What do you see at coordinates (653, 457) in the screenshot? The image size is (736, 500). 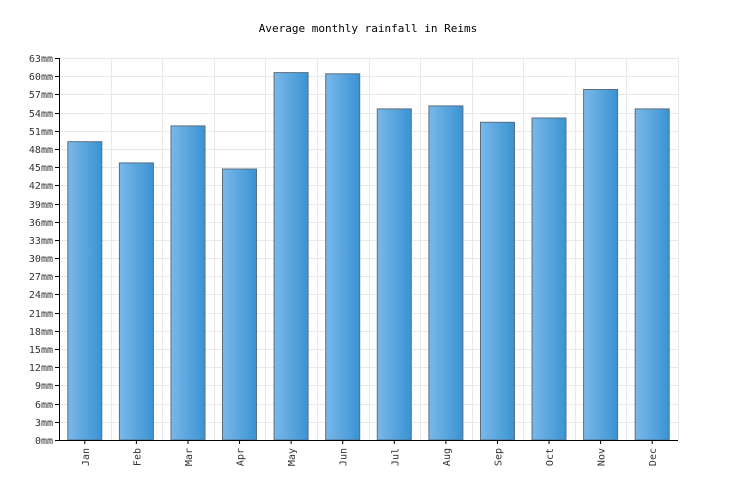 I see `x-tick-label: Dec` at bounding box center [653, 457].